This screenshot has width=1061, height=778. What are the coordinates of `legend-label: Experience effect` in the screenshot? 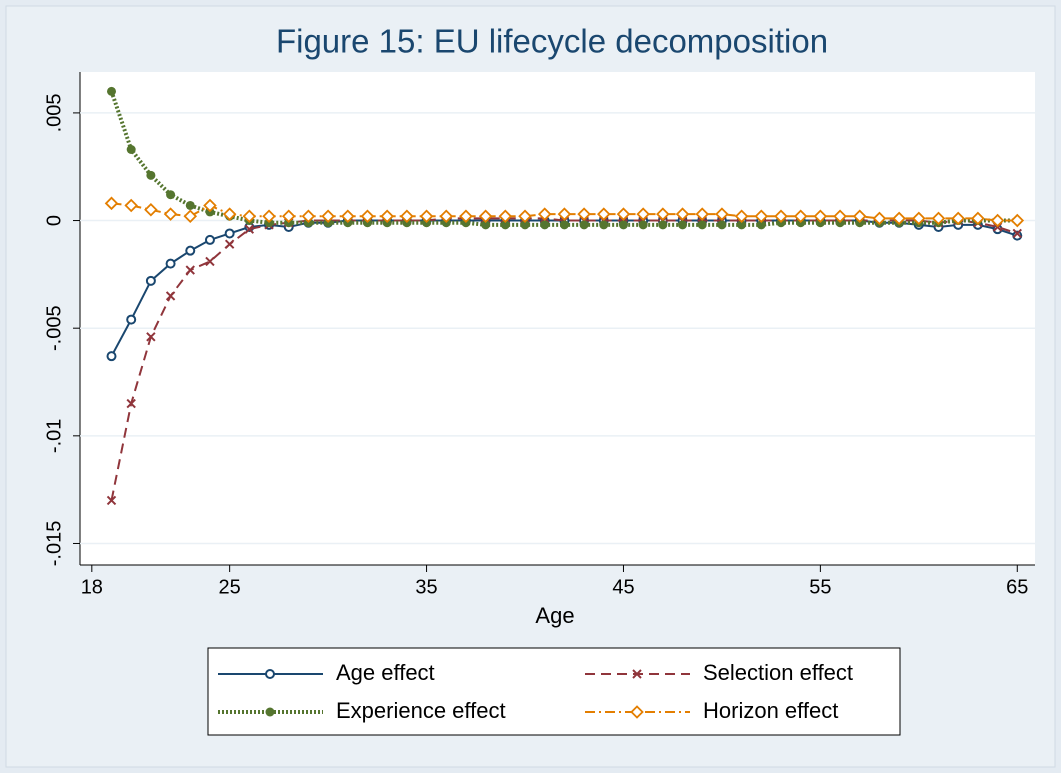 It's located at (421, 710).